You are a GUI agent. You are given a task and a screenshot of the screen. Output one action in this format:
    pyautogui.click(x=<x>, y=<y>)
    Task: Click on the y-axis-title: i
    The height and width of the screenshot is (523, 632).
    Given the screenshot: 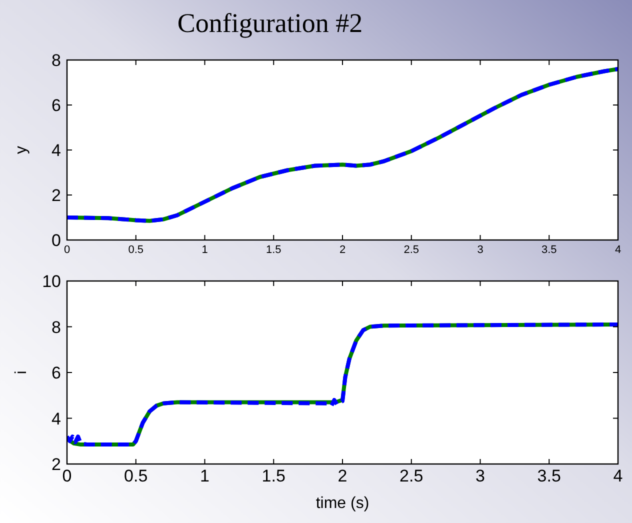 What is the action you would take?
    pyautogui.click(x=21, y=372)
    